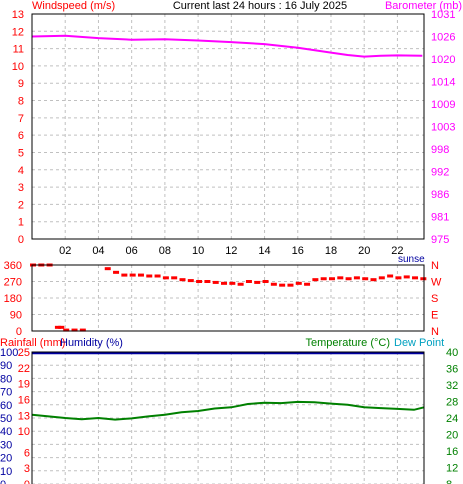 This screenshot has width=463, height=484. Describe the element at coordinates (443, 83) in the screenshot. I see `barometer-tick-label: 1014` at that location.